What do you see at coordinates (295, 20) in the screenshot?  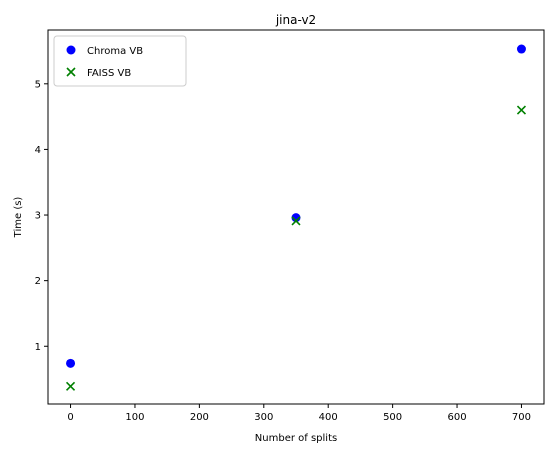 I see `chart-title: jina-v2` at bounding box center [295, 20].